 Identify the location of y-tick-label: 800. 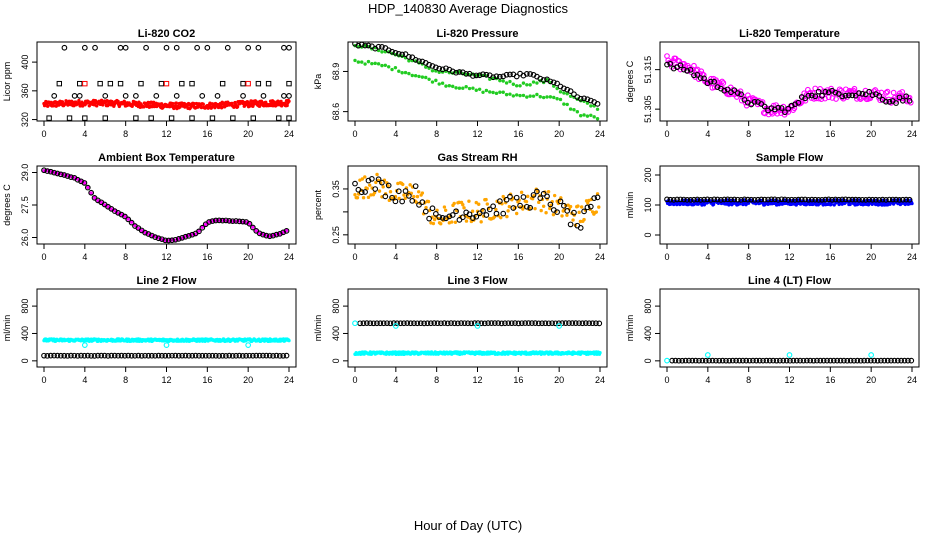
(336, 306).